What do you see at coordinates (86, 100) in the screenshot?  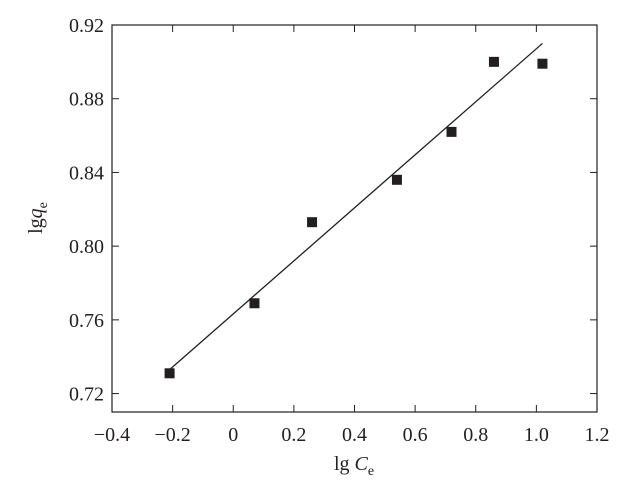 I see `y-tick-label: 0.88` at bounding box center [86, 100].